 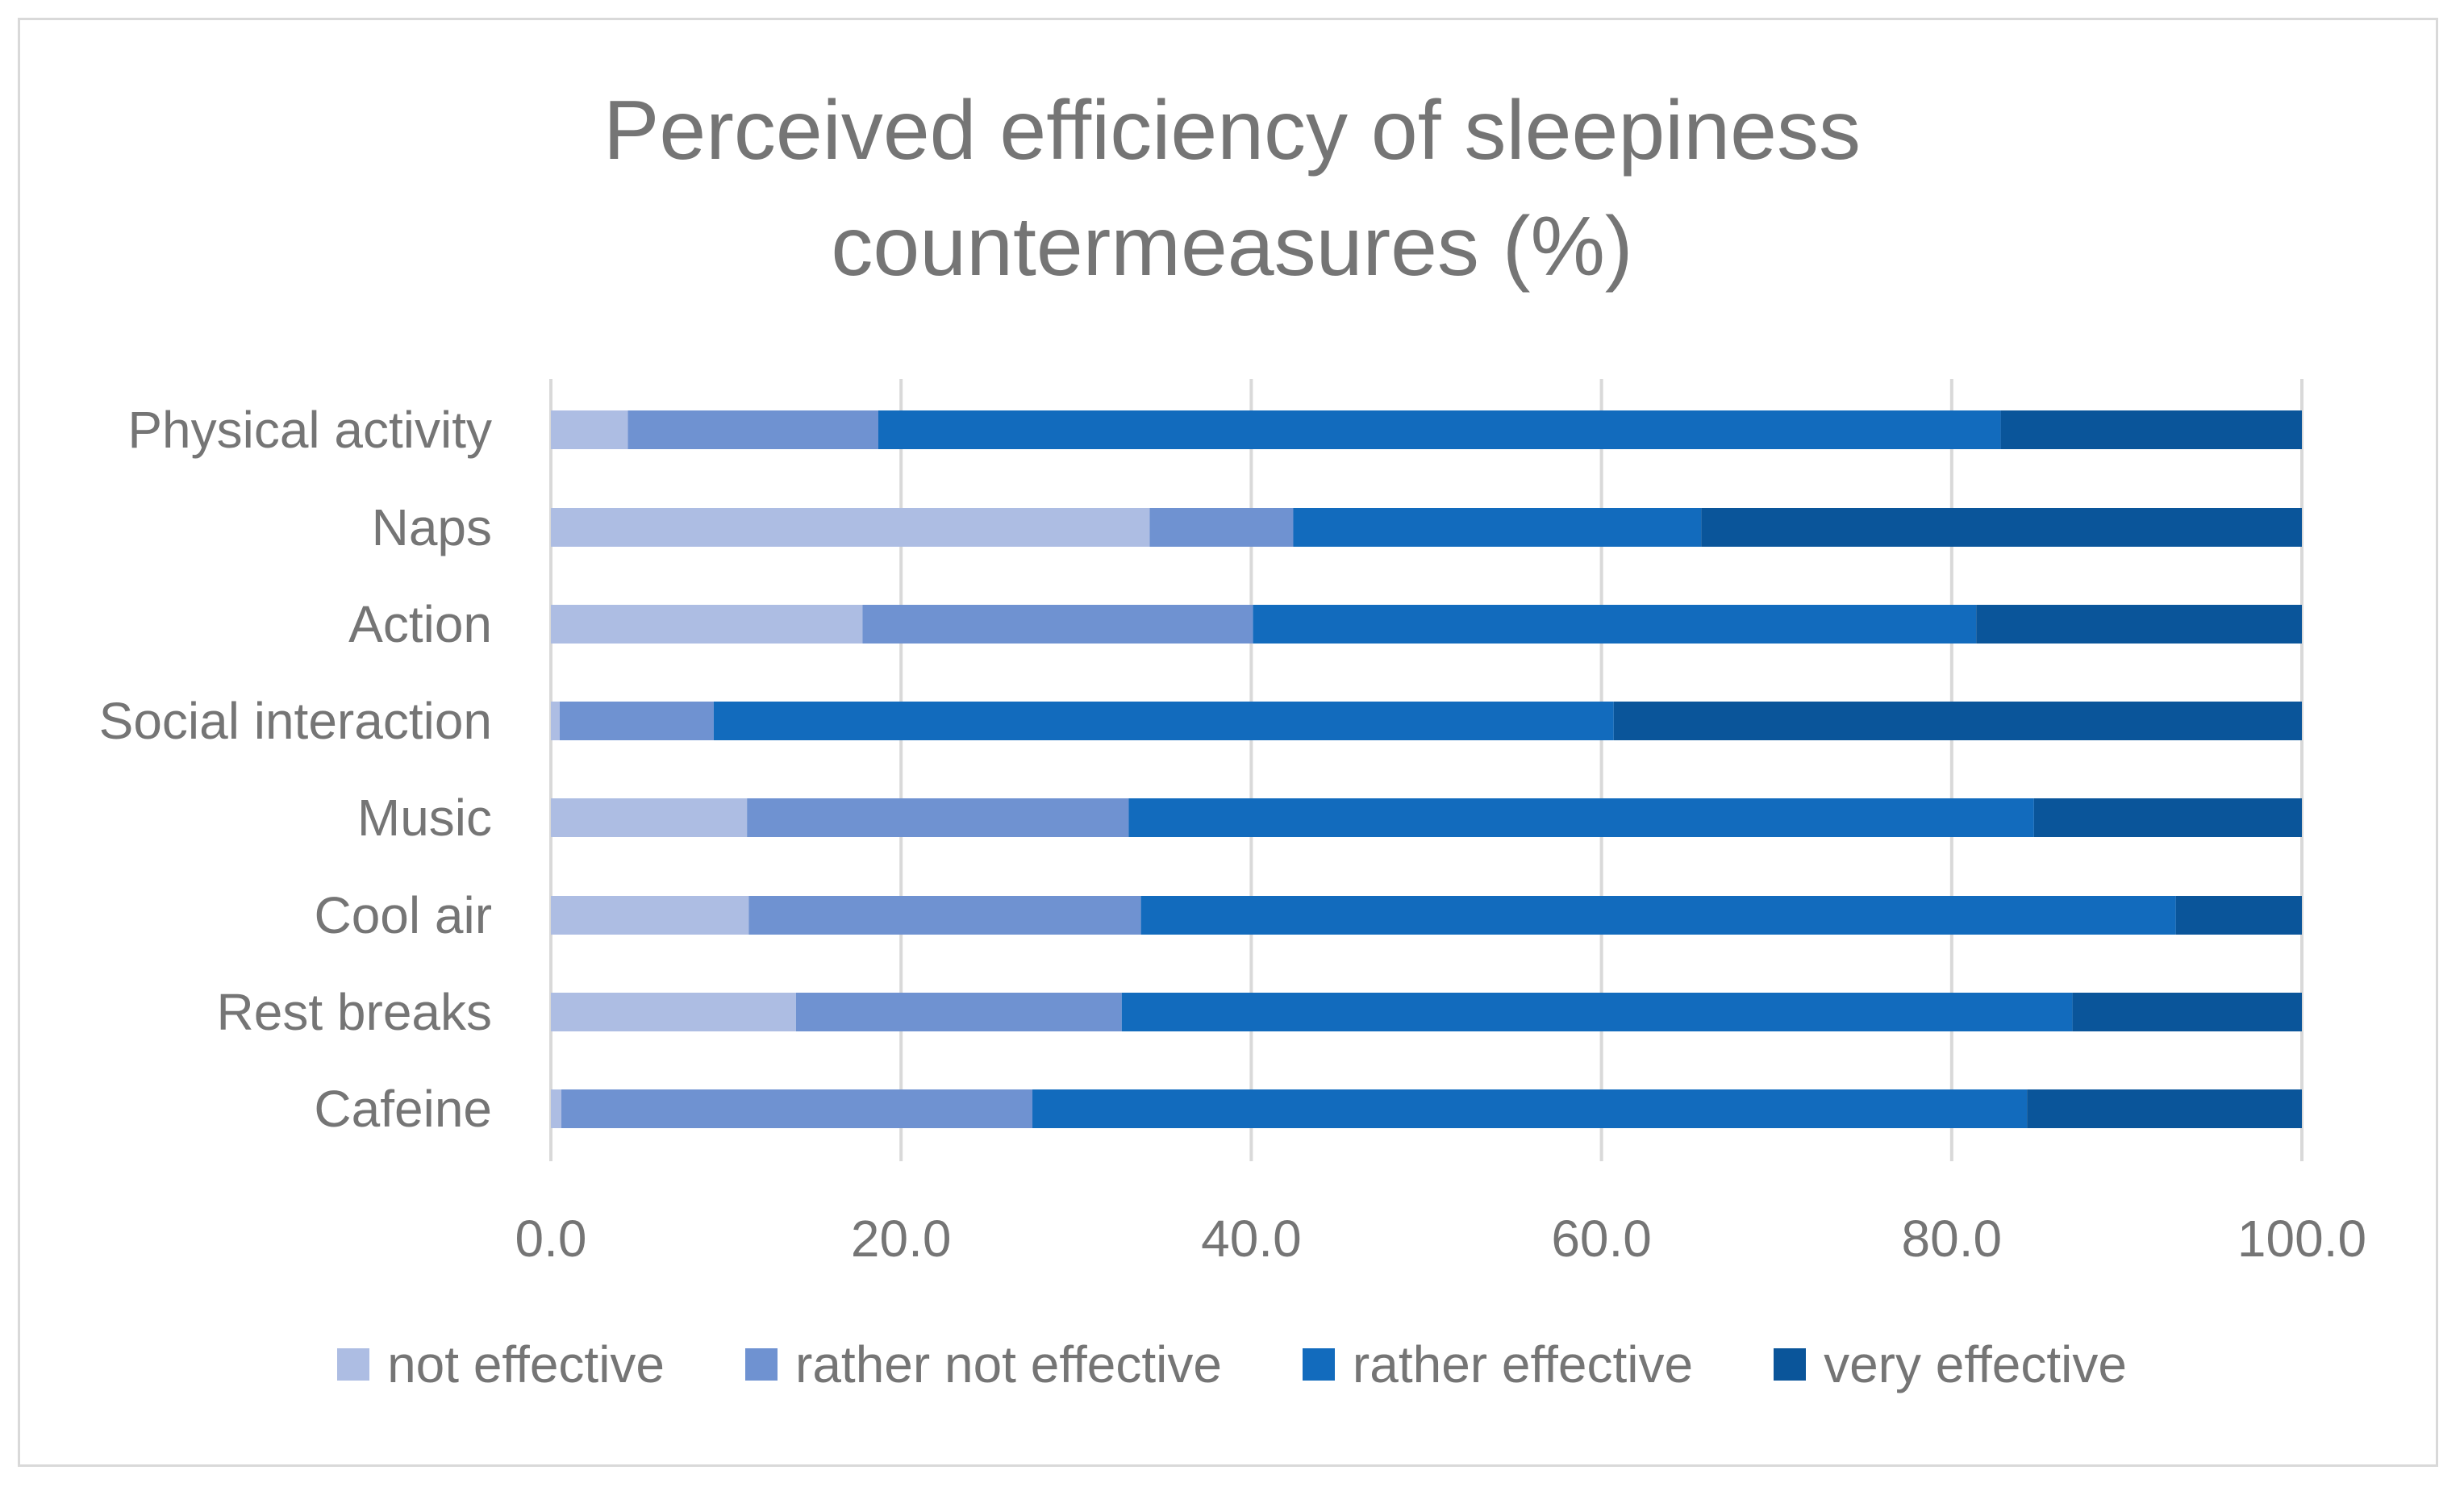 I want to click on legend-item: rather not effective, so click(x=983, y=1364).